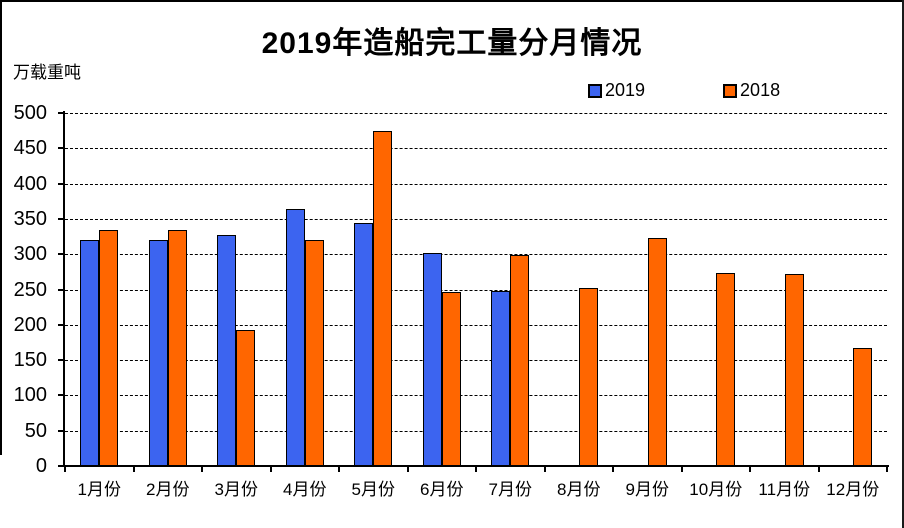 This screenshot has height=528, width=904. Describe the element at coordinates (476, 487) in the screenshot. I see `x-axis-category-labels: 1月份 2月份 3月份 4月份 5月份 6月份 7月份 8月份 9月份 10月份 11月份 12月份` at that location.